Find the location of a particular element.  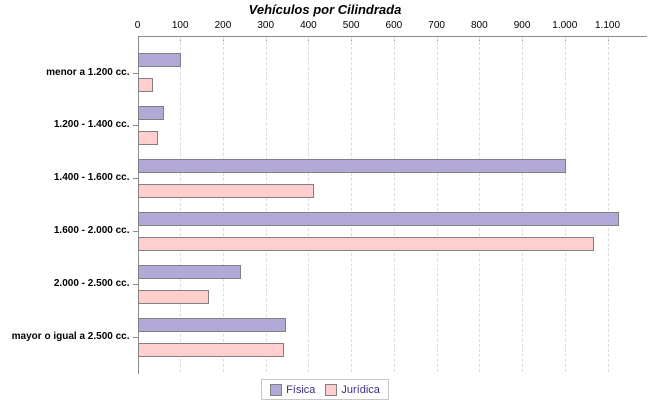

x-tick-label: 200 is located at coordinates (223, 25).